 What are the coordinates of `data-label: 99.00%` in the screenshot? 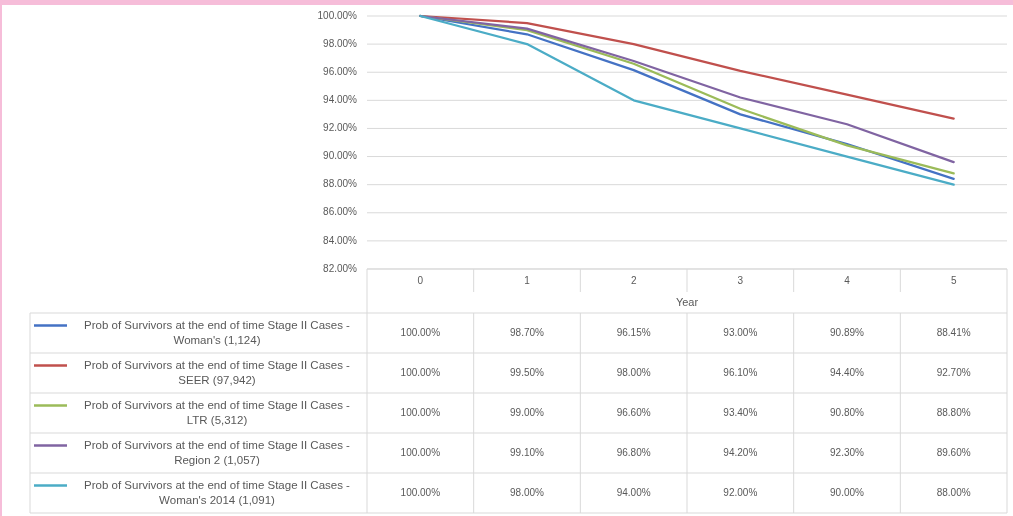 It's located at (527, 412).